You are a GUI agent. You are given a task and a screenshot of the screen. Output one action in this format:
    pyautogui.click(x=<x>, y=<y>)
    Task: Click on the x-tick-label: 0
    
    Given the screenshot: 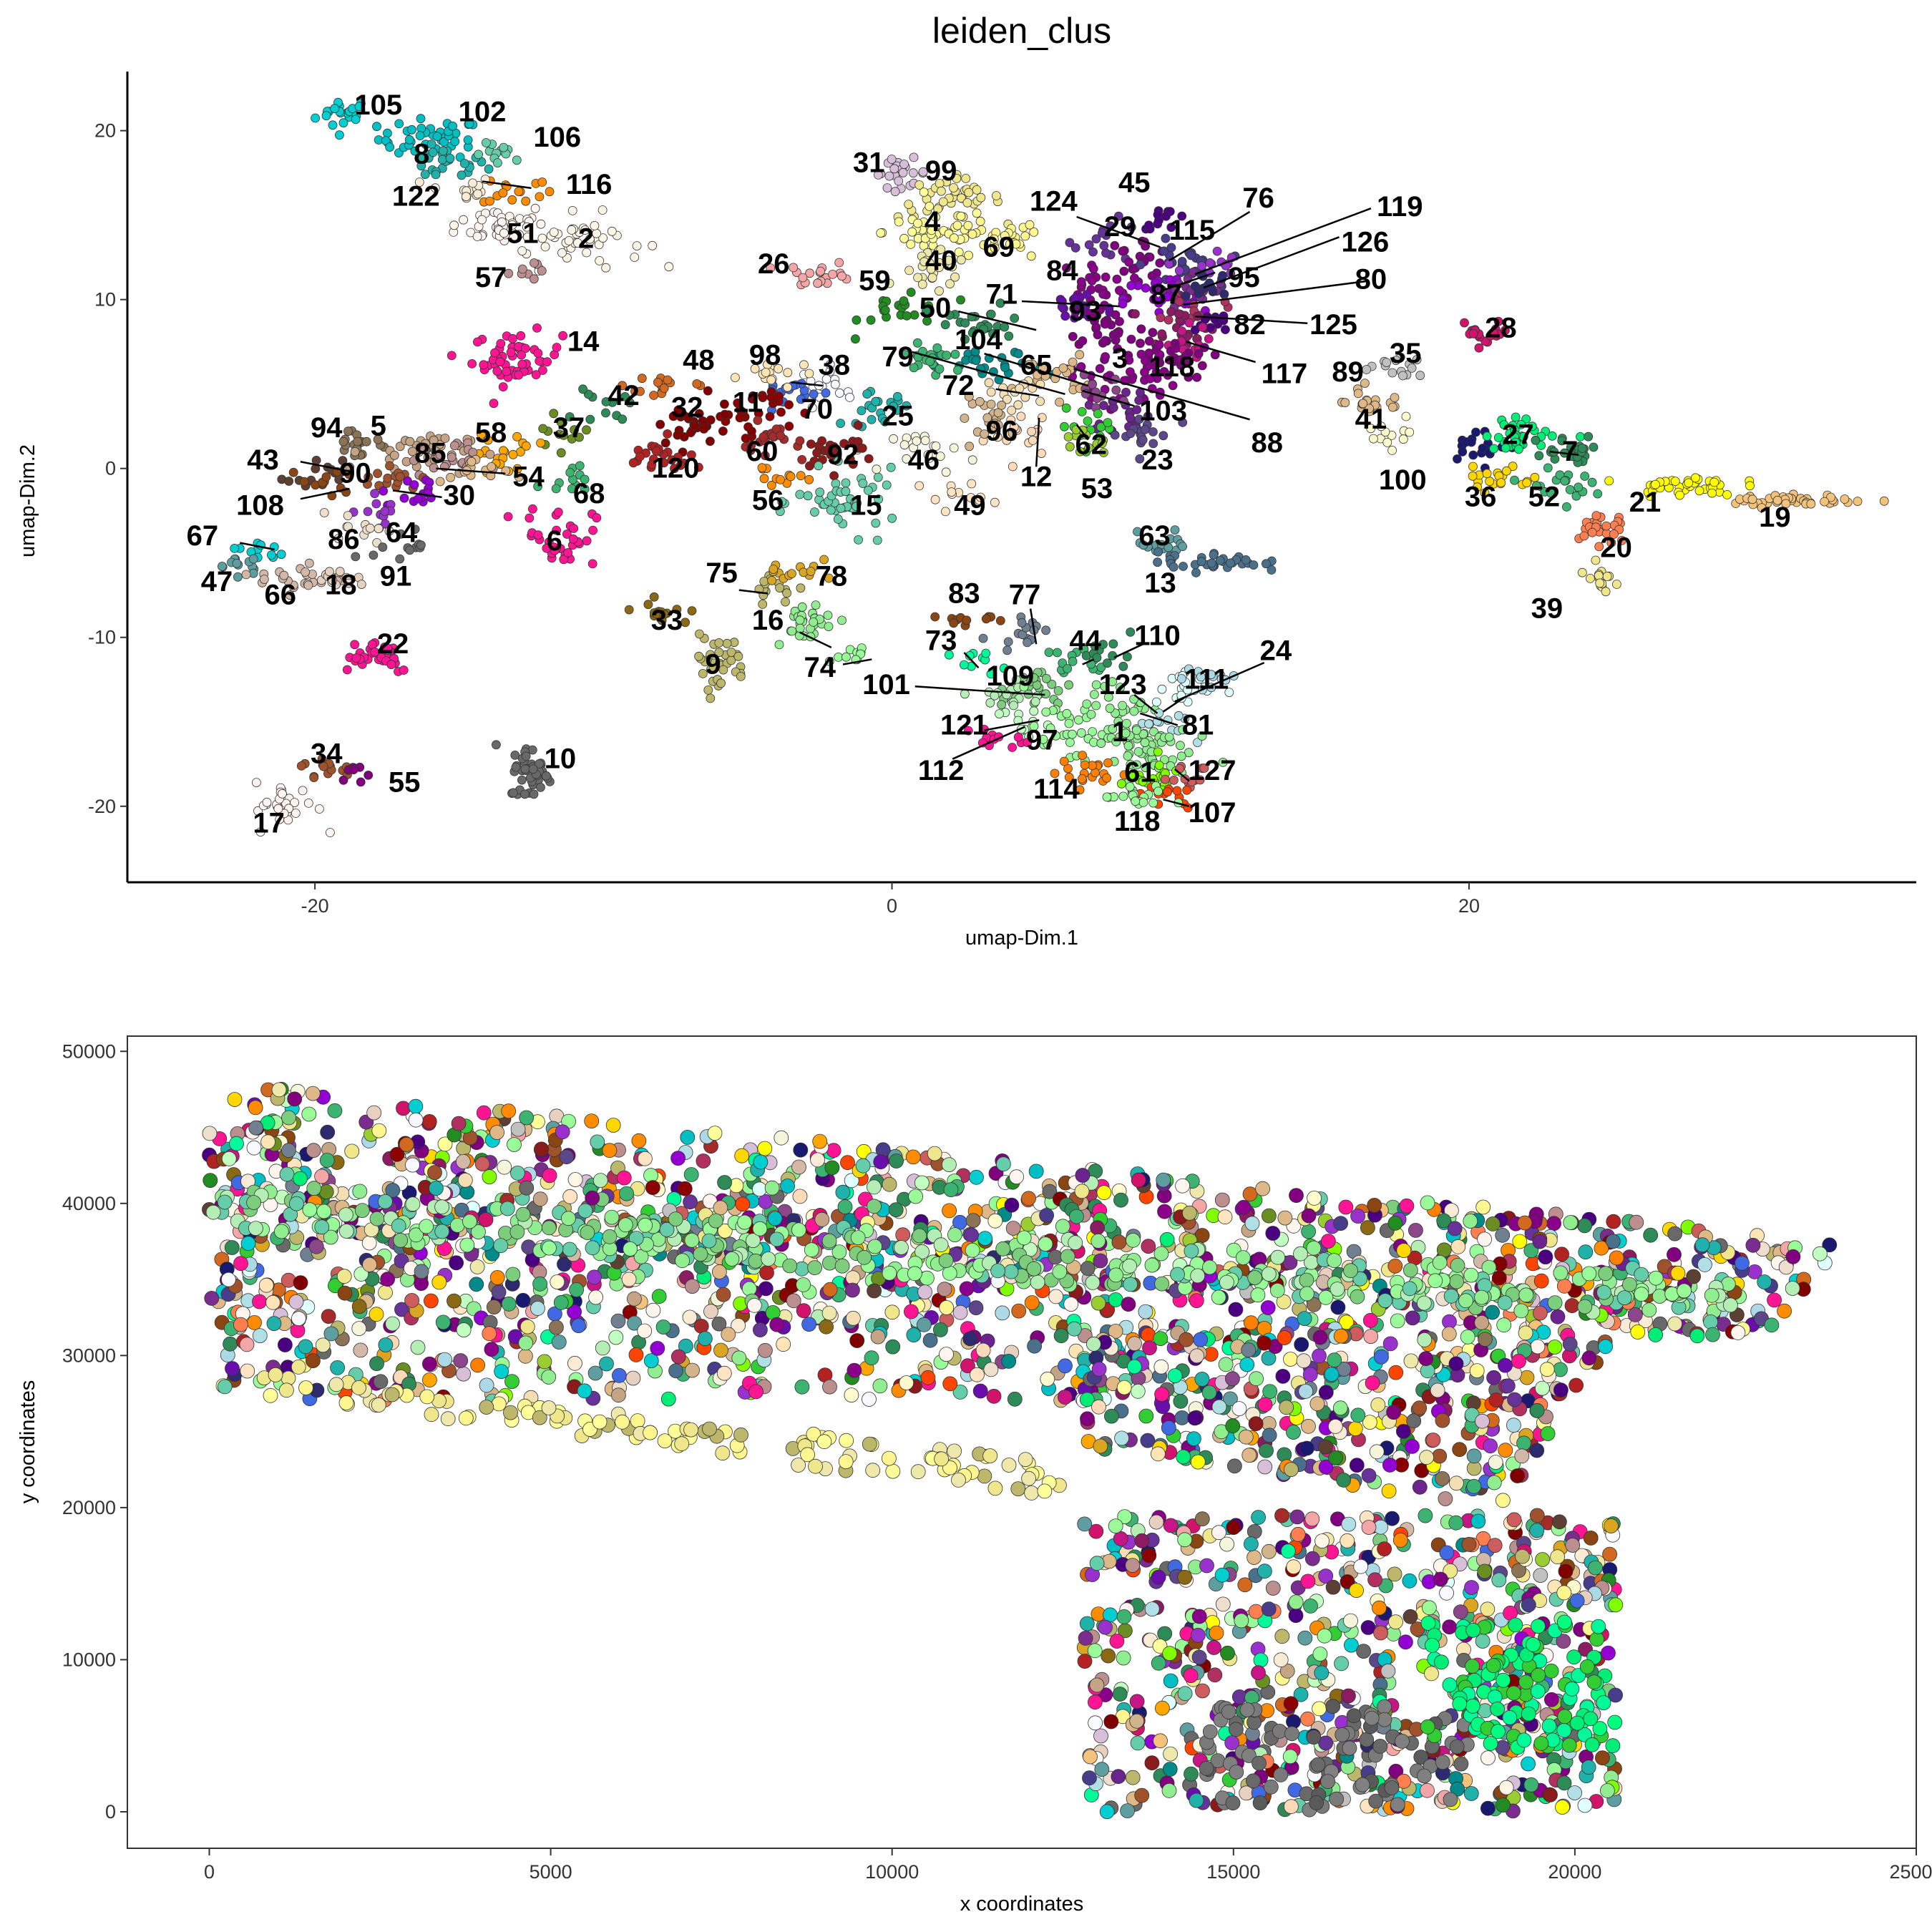 What is the action you would take?
    pyautogui.click(x=892, y=906)
    